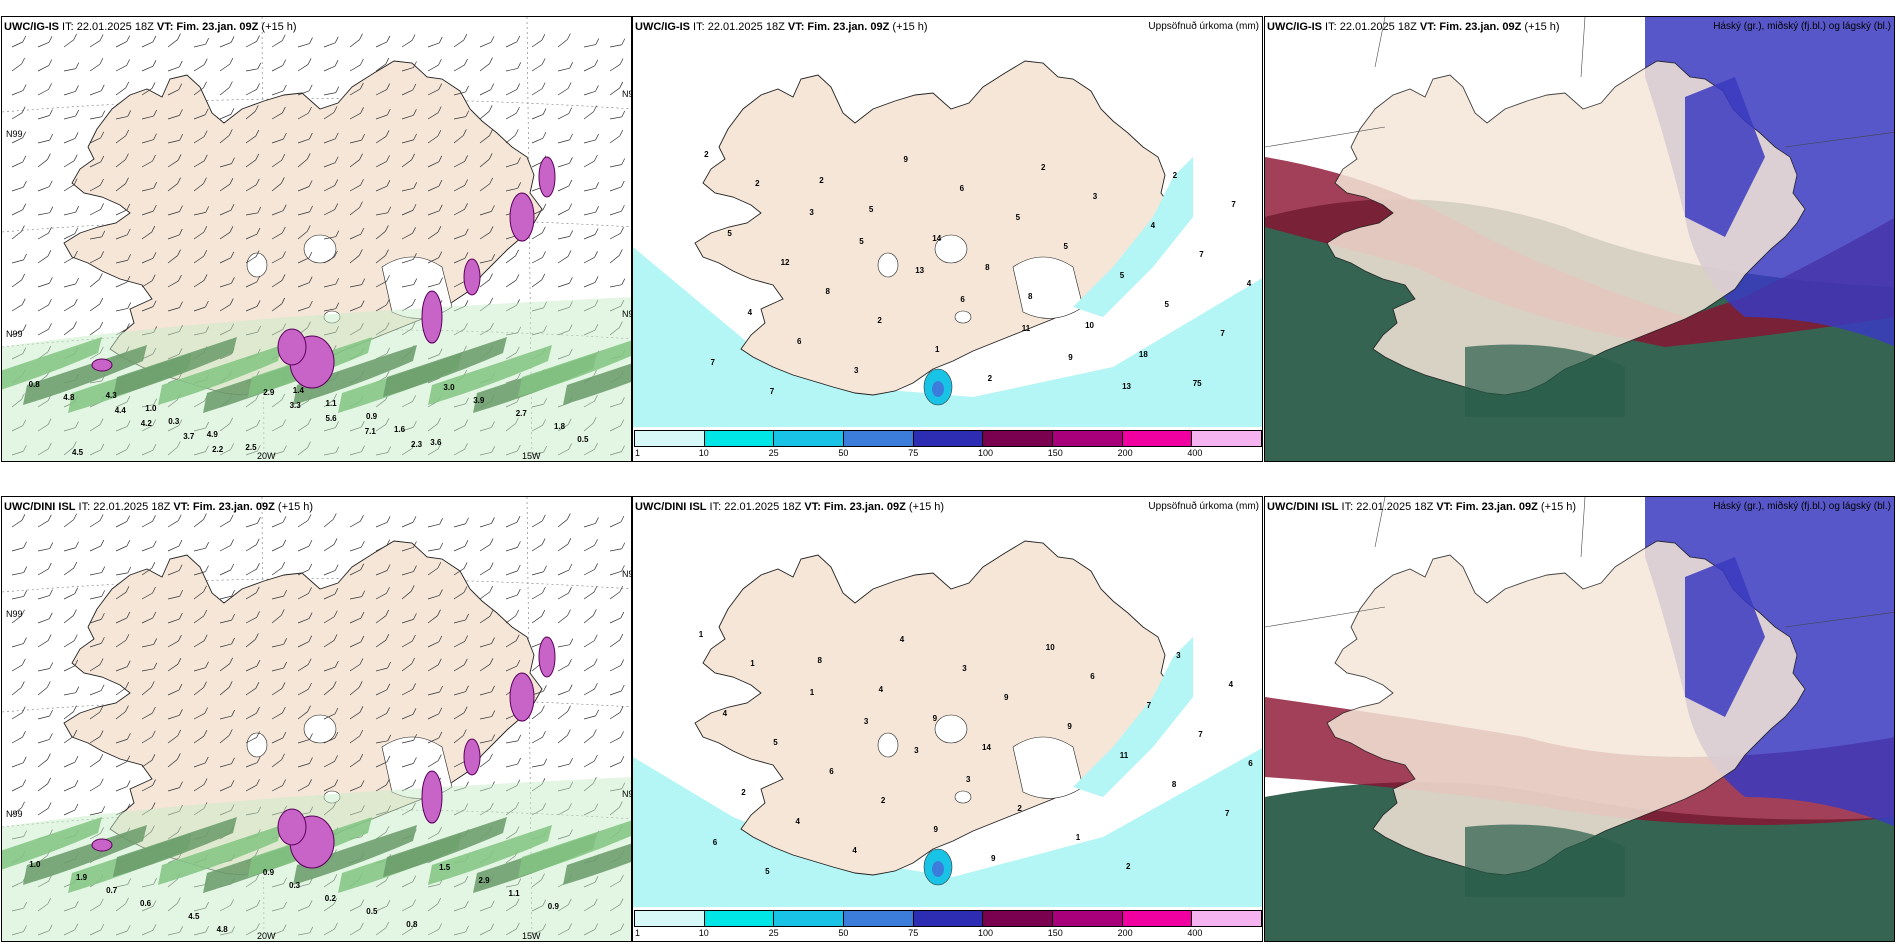  Describe the element at coordinates (189, 436) in the screenshot. I see `value-label: 3.7` at that location.